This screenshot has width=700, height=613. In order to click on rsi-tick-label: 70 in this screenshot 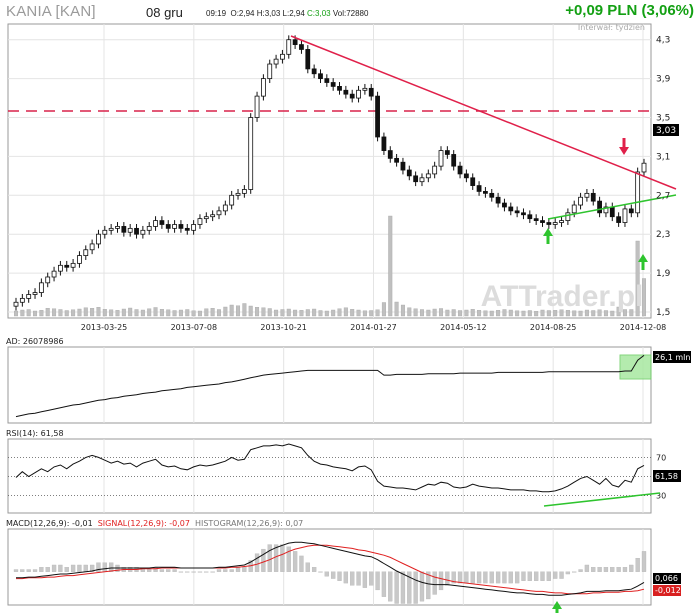, I will do `click(661, 457)`.